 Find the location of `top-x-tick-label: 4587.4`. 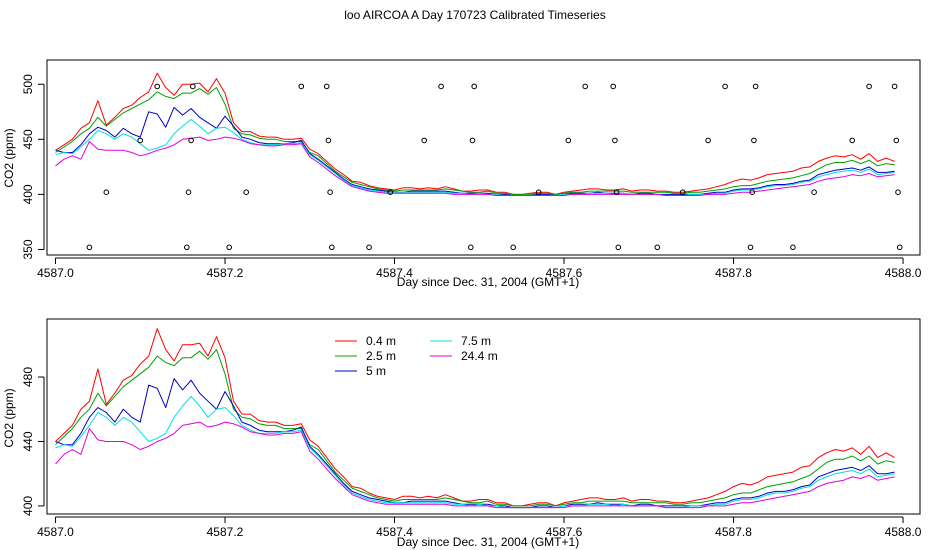

top-x-tick-label: 4587.4 is located at coordinates (394, 273).